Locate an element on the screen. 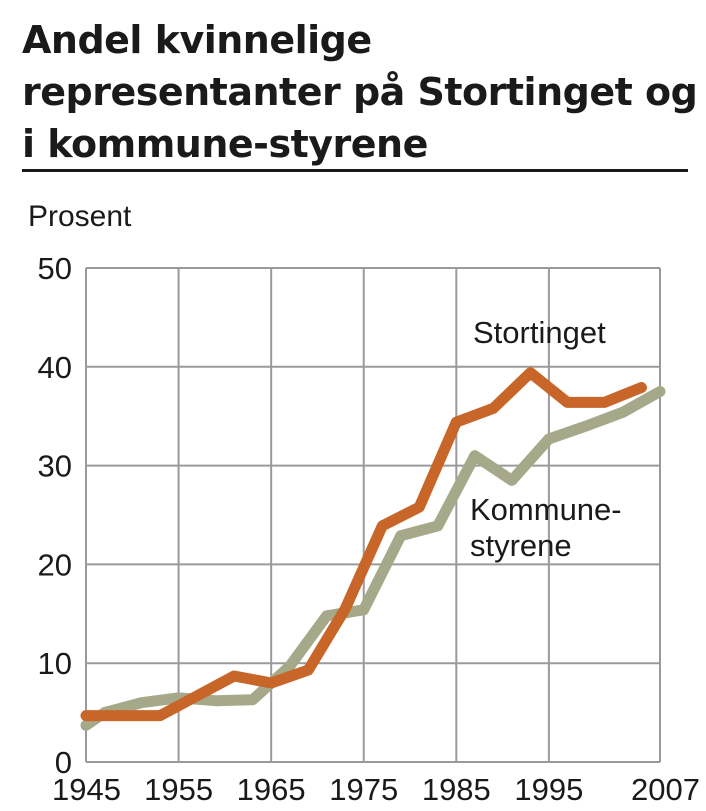 The height and width of the screenshot is (811, 706). x-tick-label: 1965 is located at coordinates (271, 789).